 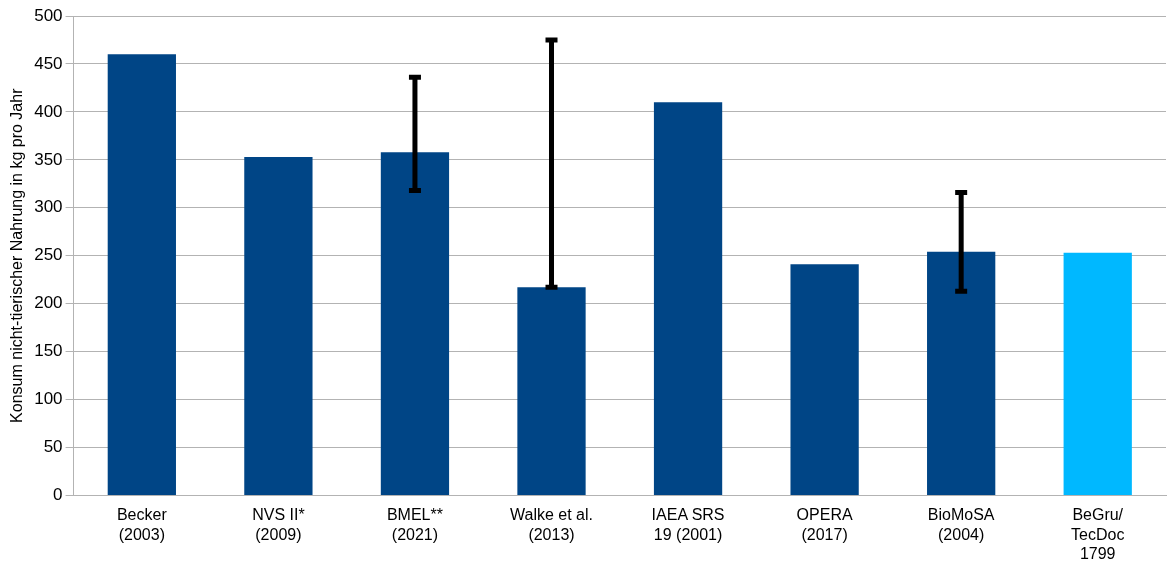 What do you see at coordinates (48, 63) in the screenshot?
I see `y-tick-label: 450` at bounding box center [48, 63].